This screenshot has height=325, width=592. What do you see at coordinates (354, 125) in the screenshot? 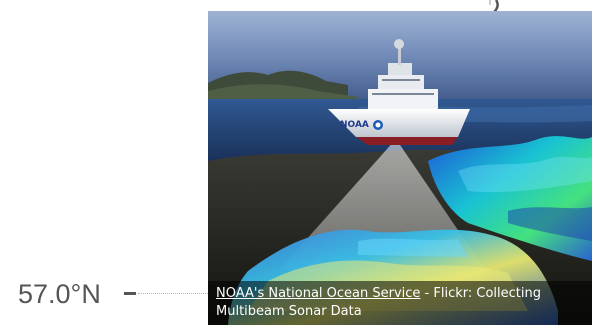
I see `ship-hull-label: NOAA` at bounding box center [354, 125].